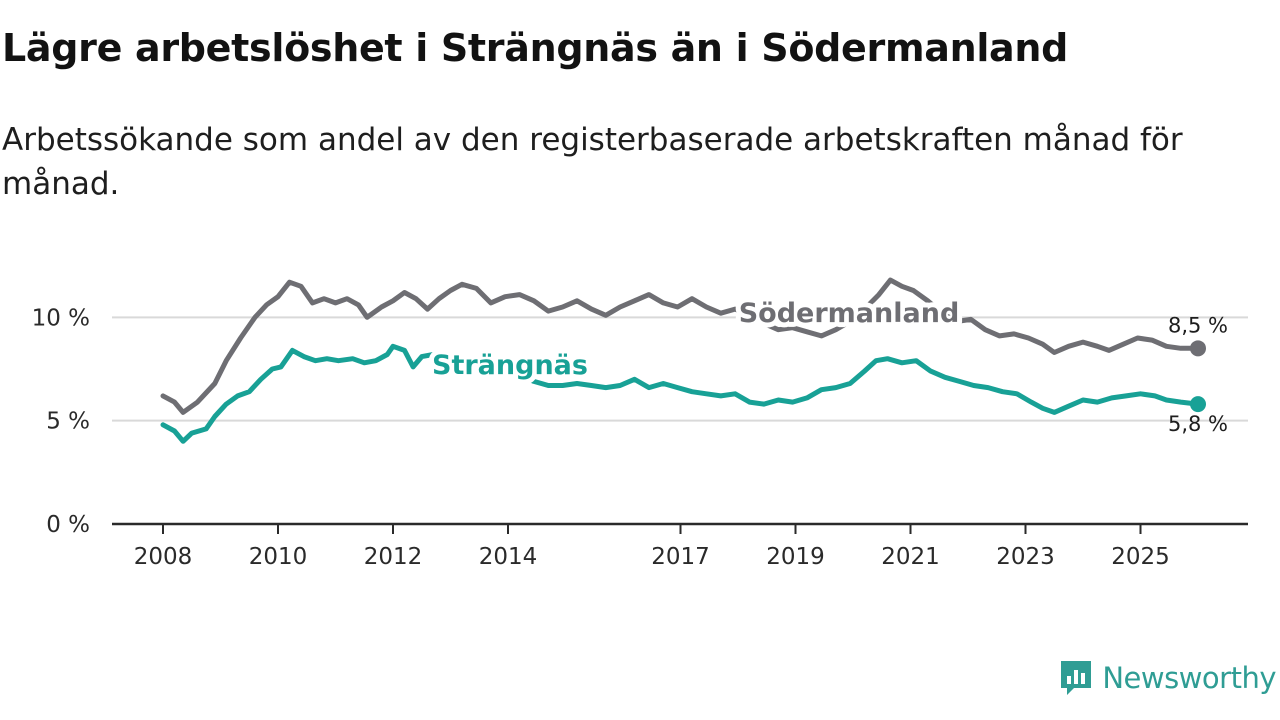 The height and width of the screenshot is (720, 1280). I want to click on y-tick-label: 5 %, so click(68, 422).